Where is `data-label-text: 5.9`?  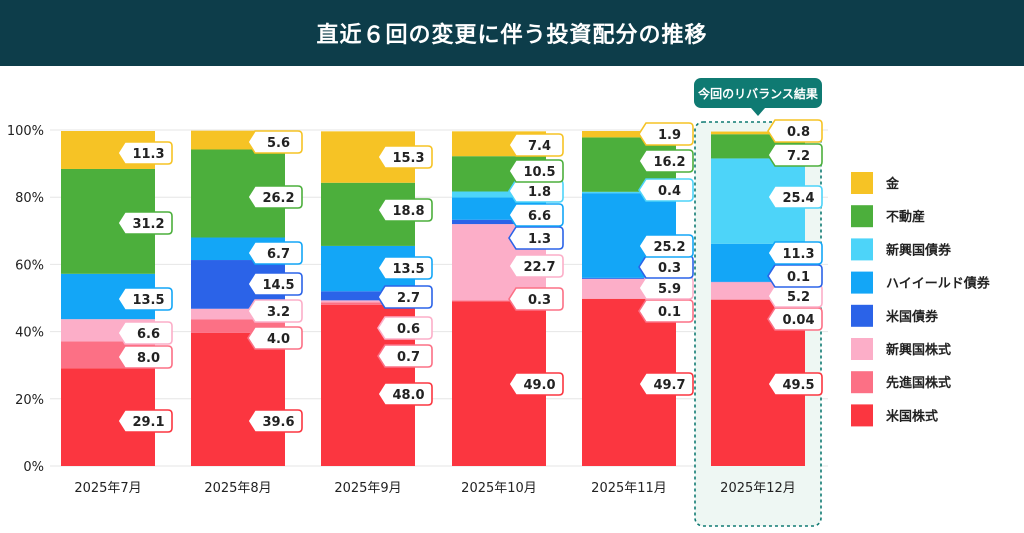
data-label-text: 5.9 is located at coordinates (669, 289).